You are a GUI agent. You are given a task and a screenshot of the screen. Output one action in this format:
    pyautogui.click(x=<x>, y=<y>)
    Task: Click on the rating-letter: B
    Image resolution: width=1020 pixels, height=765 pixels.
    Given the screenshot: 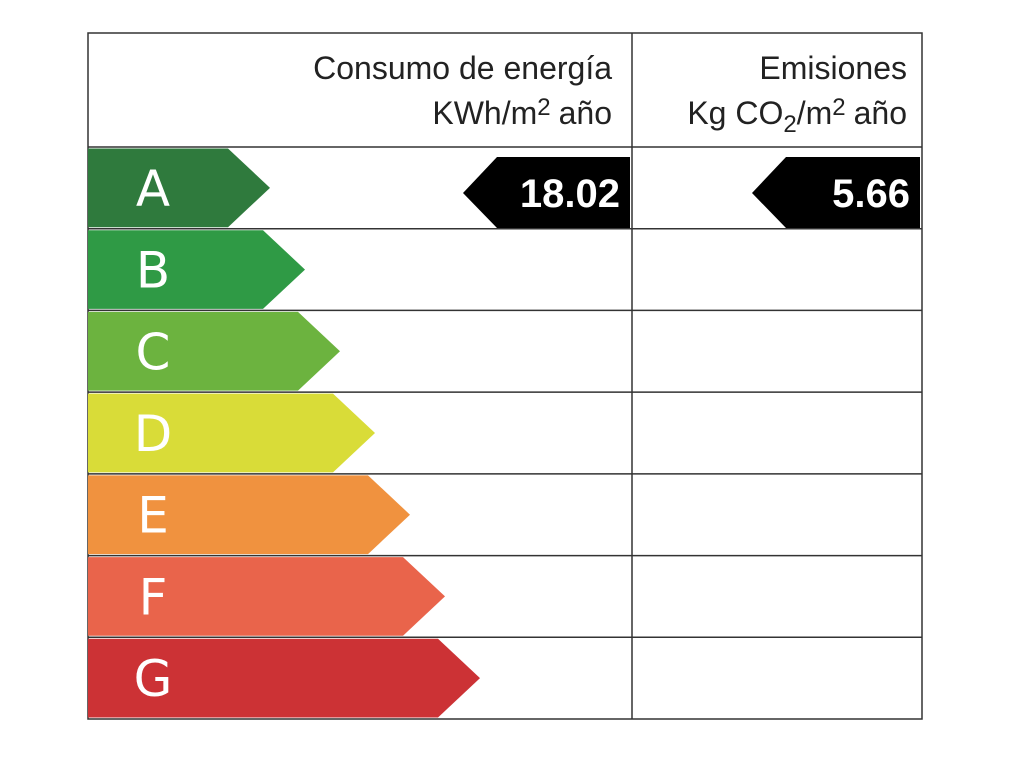 What is the action you would take?
    pyautogui.click(x=153, y=271)
    